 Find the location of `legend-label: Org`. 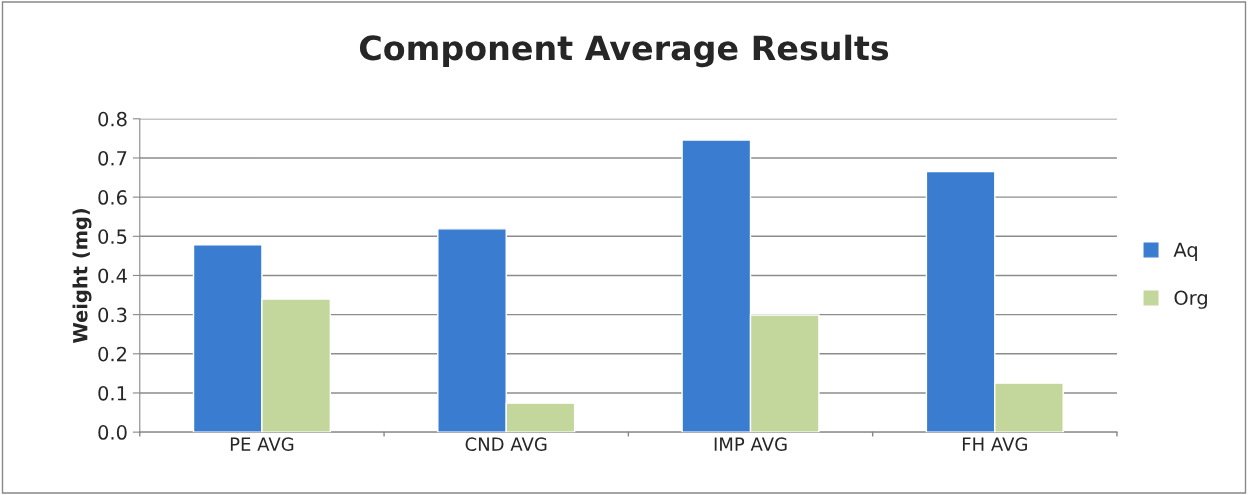

legend-label: Org is located at coordinates (1190, 299).